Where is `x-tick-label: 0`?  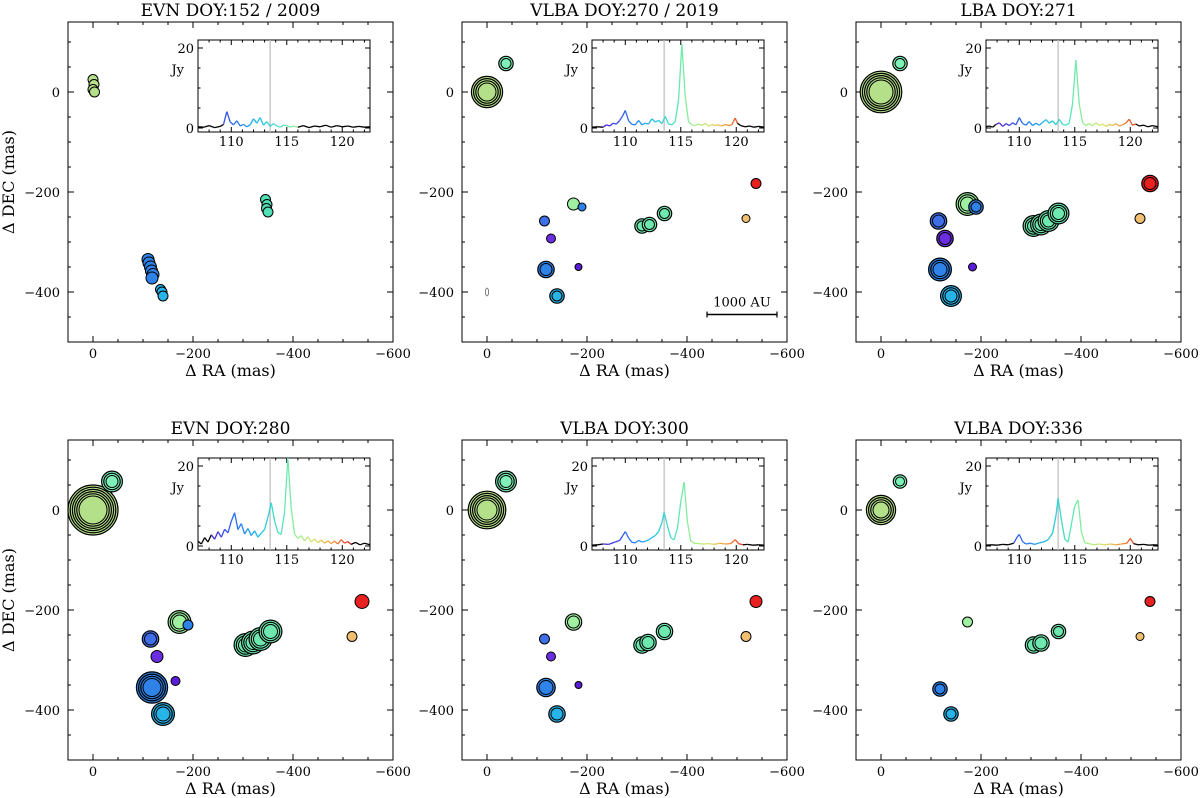 x-tick-label: 0 is located at coordinates (93, 354).